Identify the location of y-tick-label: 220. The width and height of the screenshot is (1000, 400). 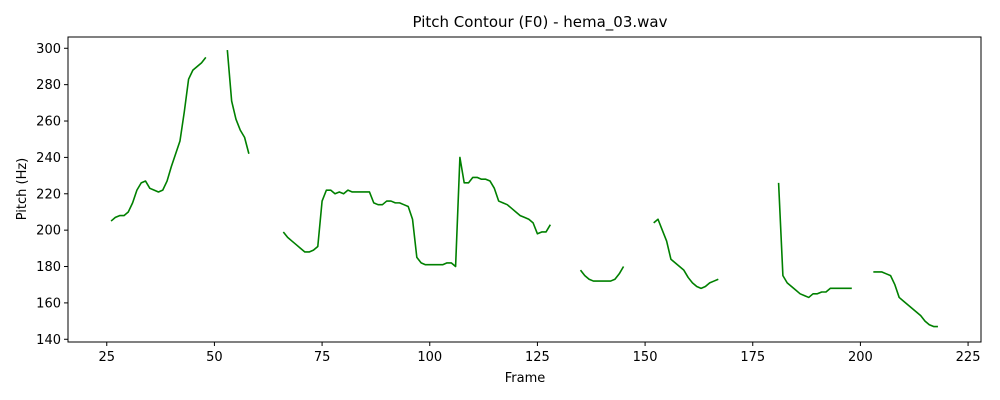
(48, 194).